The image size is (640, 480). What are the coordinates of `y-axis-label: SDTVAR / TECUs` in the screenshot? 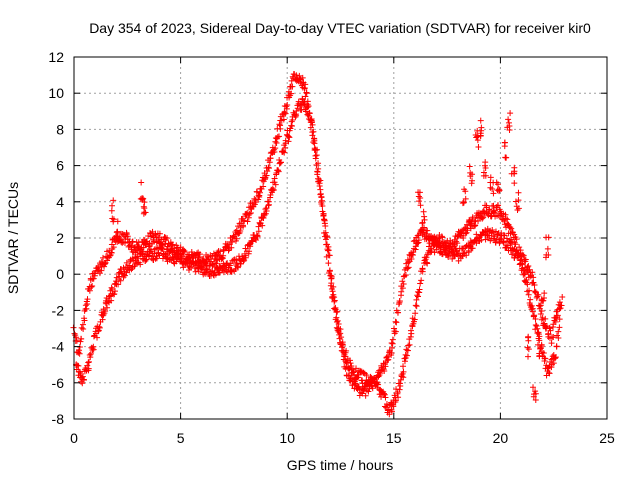 It's located at (13, 238).